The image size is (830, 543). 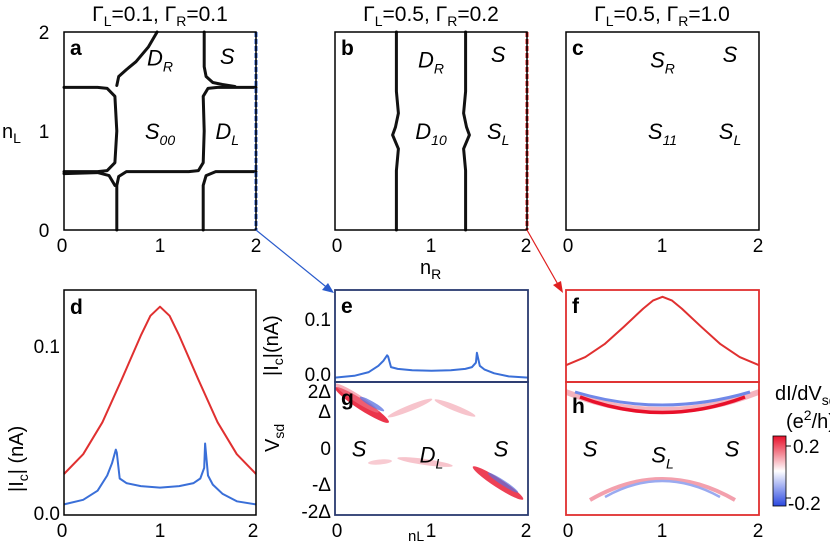 What do you see at coordinates (662, 62) in the screenshot?
I see `panel-c-region-label-0: SR` at bounding box center [662, 62].